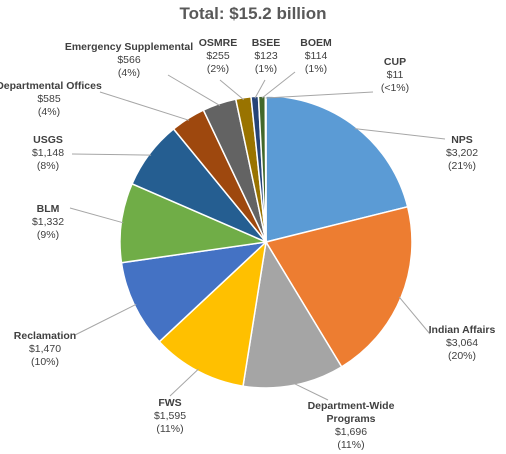 This screenshot has width=506, height=454. What do you see at coordinates (462, 140) in the screenshot?
I see `label-name: NPS` at bounding box center [462, 140].